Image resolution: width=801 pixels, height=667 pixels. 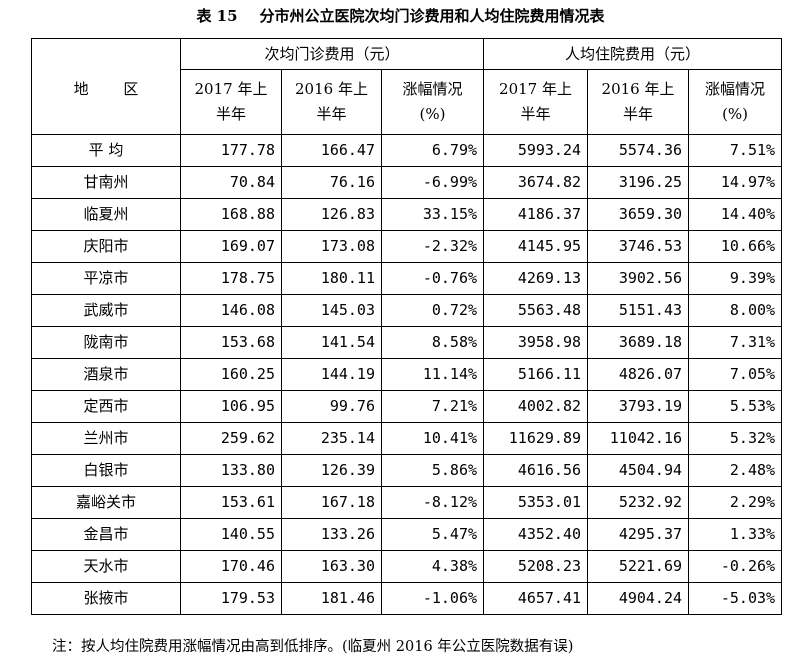 What do you see at coordinates (106, 150) in the screenshot?
I see `region-cell: 平 均` at bounding box center [106, 150].